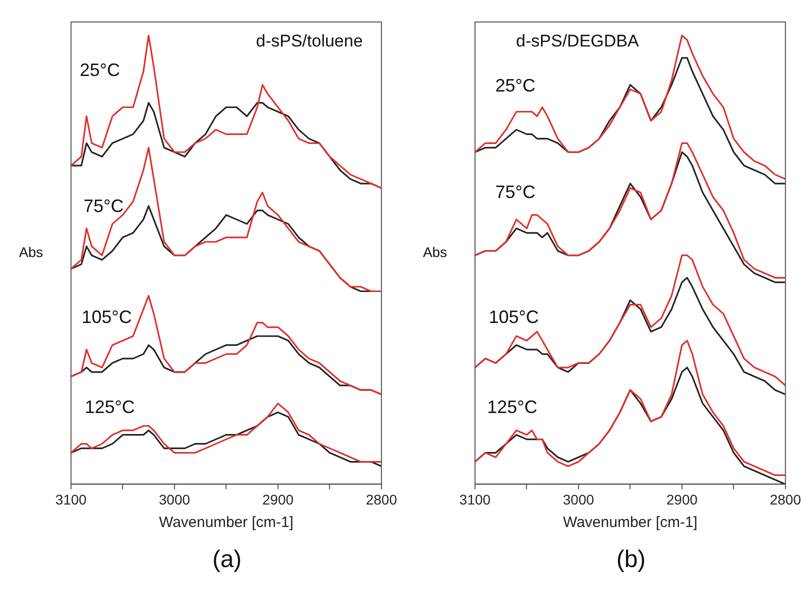  What do you see at coordinates (578, 41) in the screenshot?
I see `chart-title: d-sPS/DEGDBA` at bounding box center [578, 41].